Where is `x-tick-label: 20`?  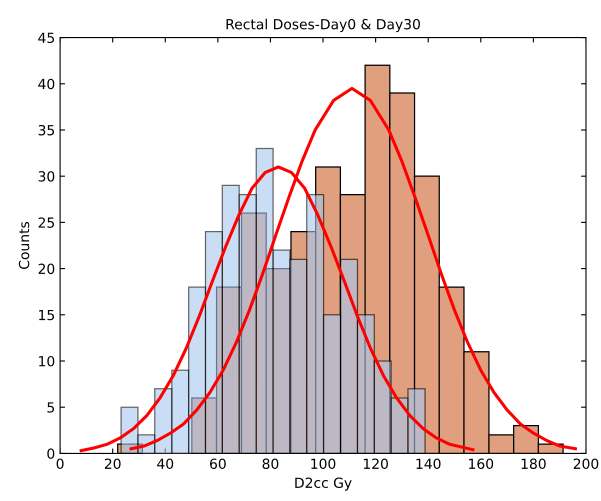
x-tick-label: 20 is located at coordinates (112, 464).